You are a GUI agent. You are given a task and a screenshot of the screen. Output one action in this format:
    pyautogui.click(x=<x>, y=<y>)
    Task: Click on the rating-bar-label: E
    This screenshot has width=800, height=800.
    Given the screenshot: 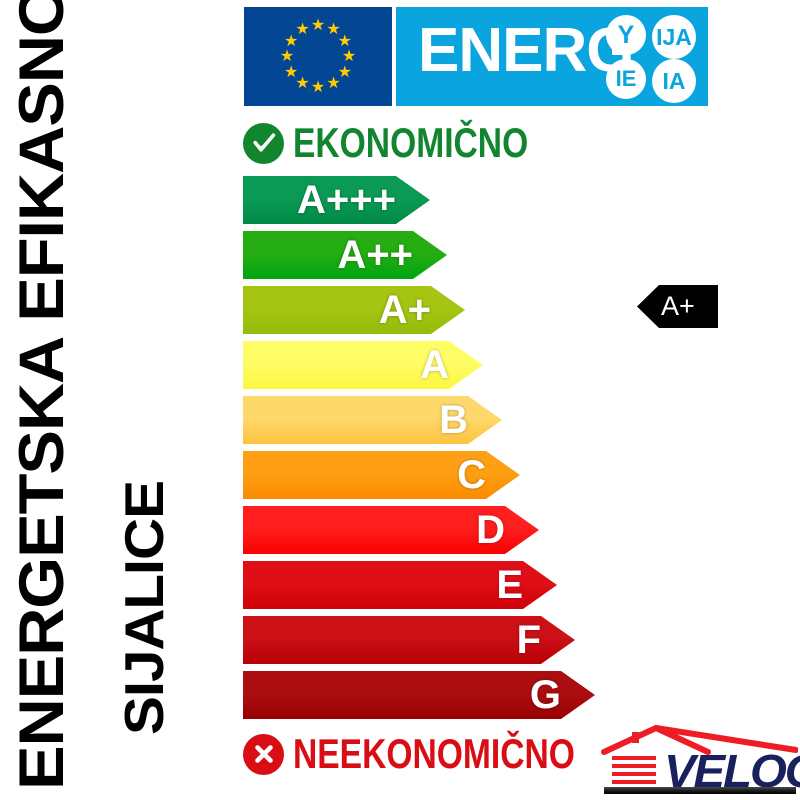 What is the action you would take?
    pyautogui.click(x=509, y=585)
    